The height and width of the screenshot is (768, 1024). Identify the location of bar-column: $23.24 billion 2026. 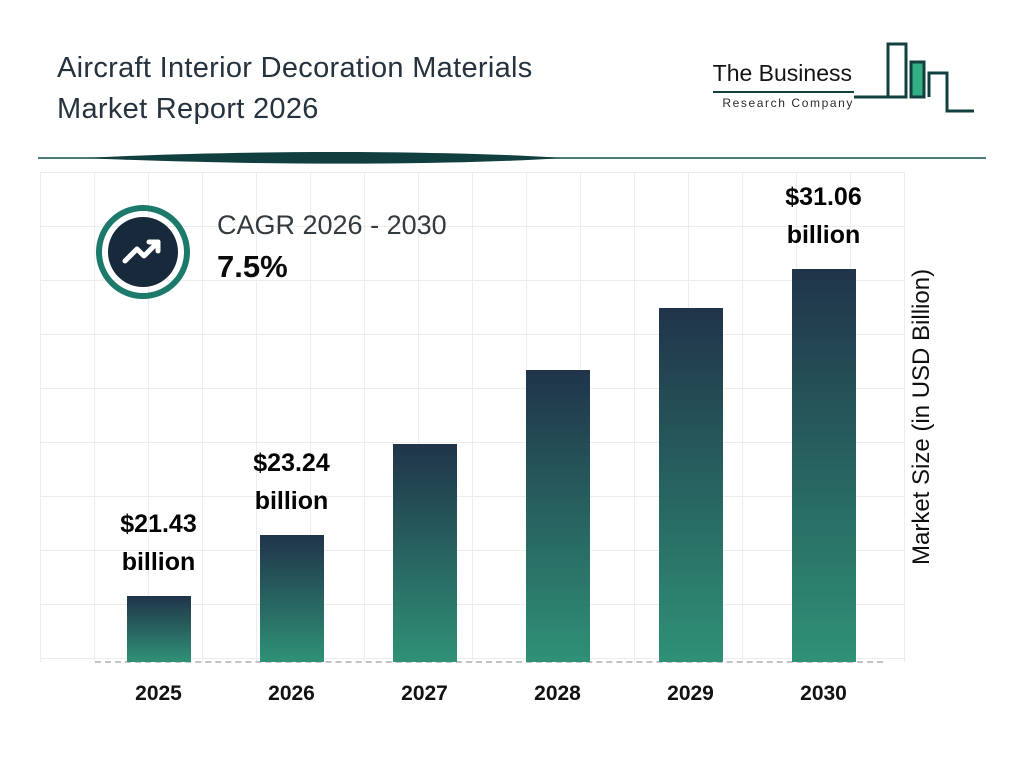
(291, 441).